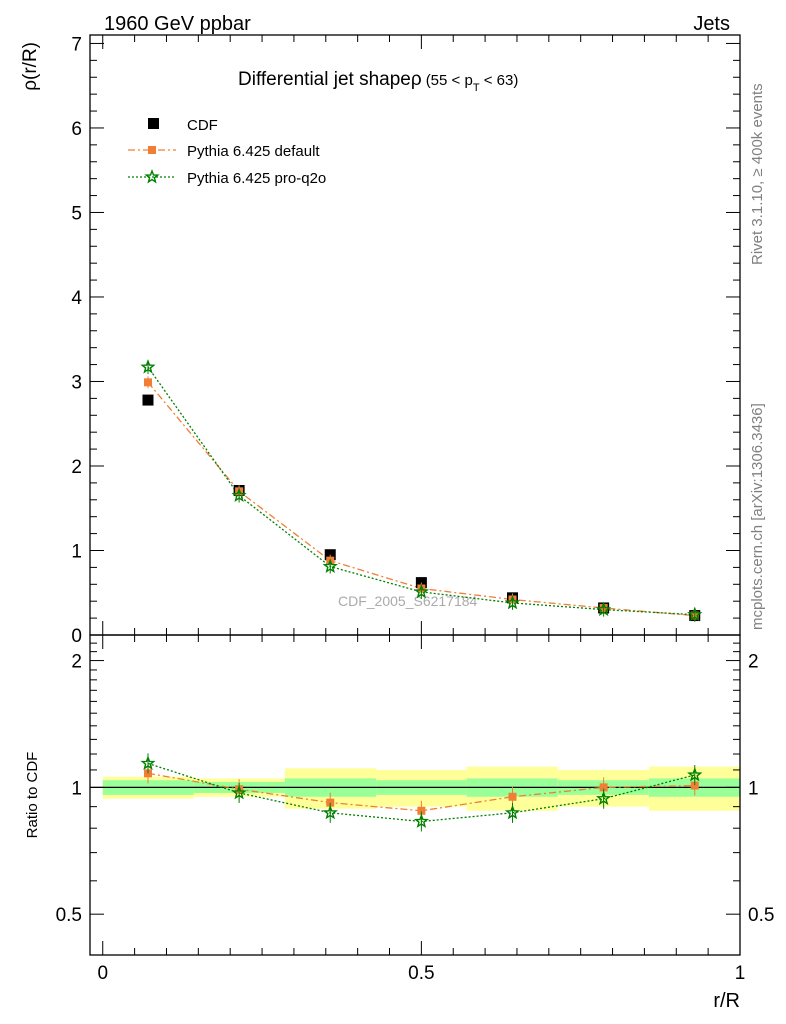 The image size is (786, 1024). Describe the element at coordinates (408, 601) in the screenshot. I see `analysis-watermark: CDF_2005_S6217184` at that location.